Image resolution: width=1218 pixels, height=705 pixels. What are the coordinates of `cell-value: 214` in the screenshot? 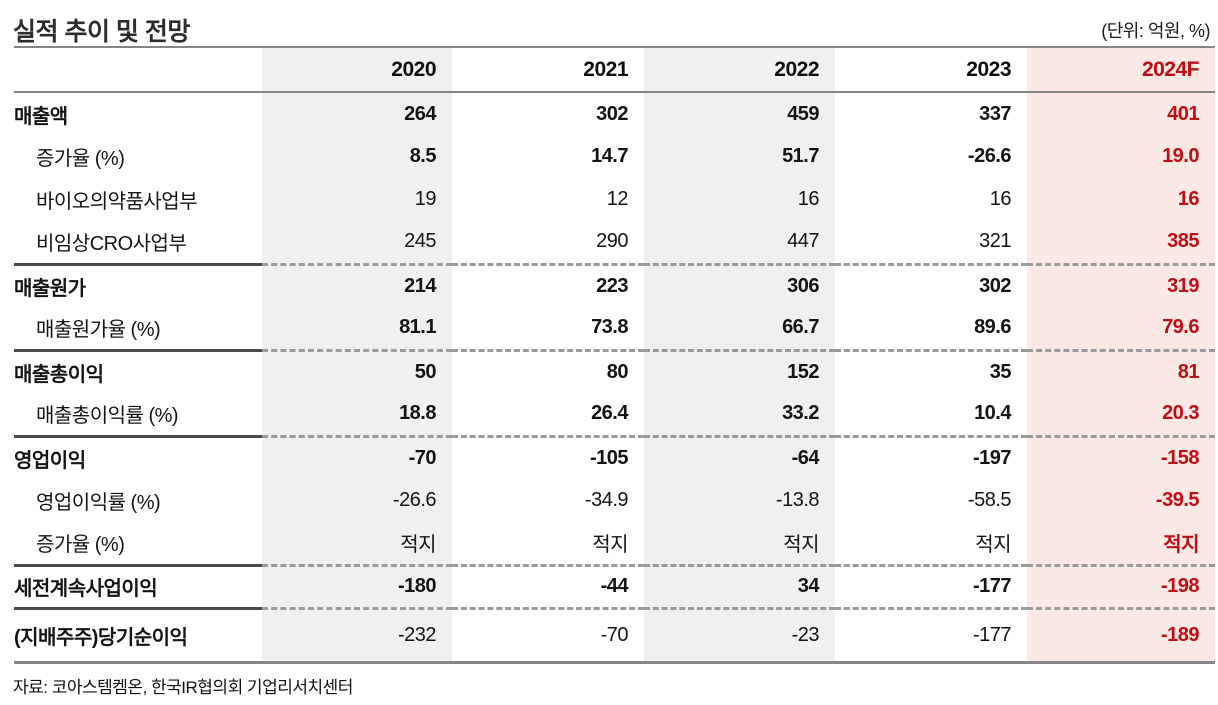 It's located at (420, 285).